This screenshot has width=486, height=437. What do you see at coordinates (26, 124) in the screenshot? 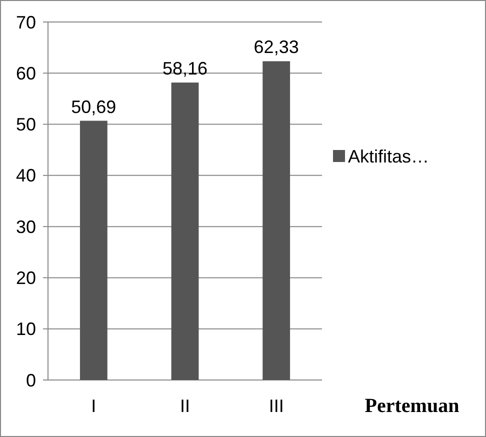
I see `y-tick-label: 50` at bounding box center [26, 124].